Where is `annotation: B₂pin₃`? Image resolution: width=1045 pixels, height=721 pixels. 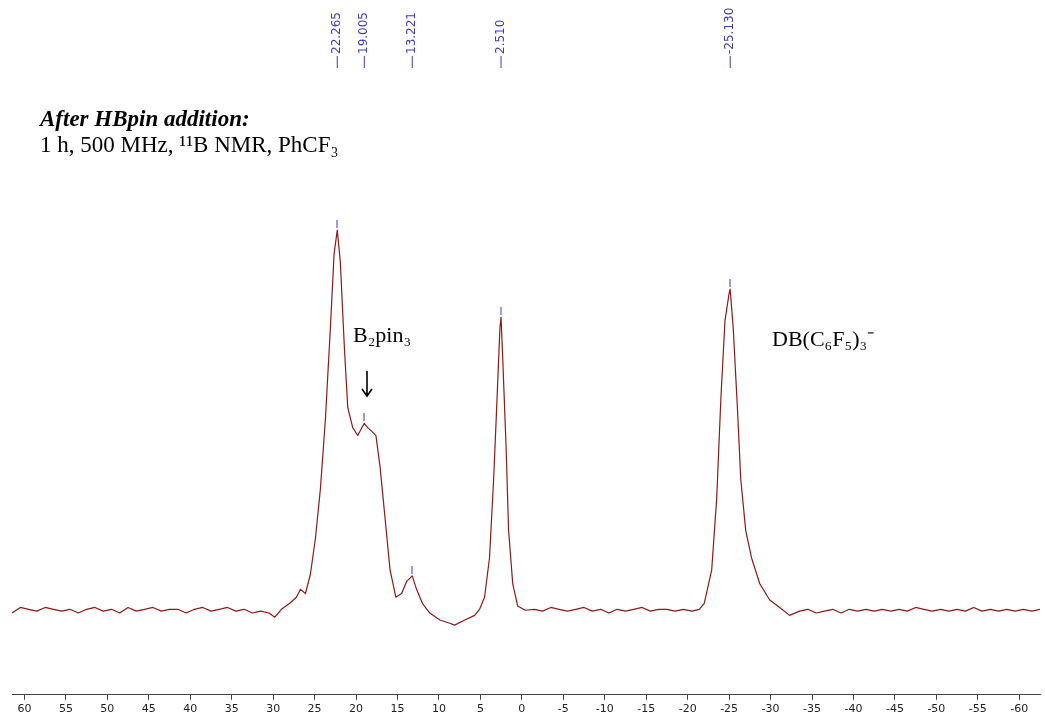
annotation: B₂pin₃ is located at coordinates (382, 335).